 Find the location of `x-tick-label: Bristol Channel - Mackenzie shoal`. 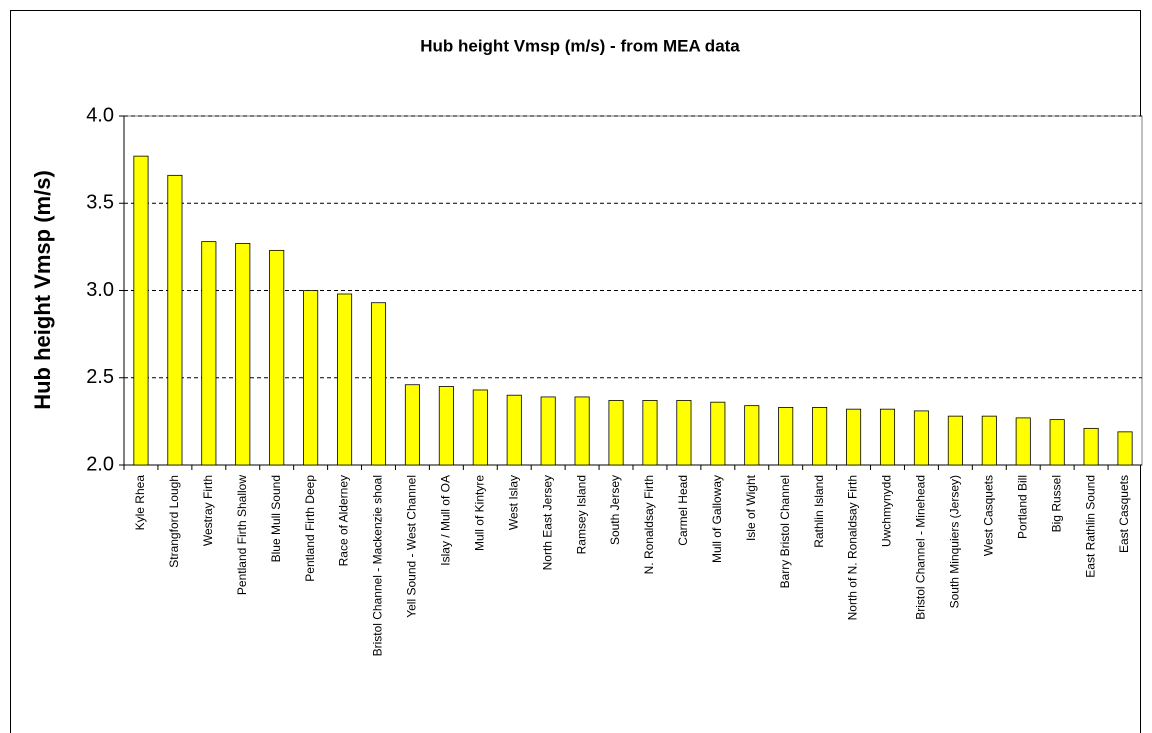

x-tick-label: Bristol Channel - Mackenzie shoal is located at coordinates (378, 565).